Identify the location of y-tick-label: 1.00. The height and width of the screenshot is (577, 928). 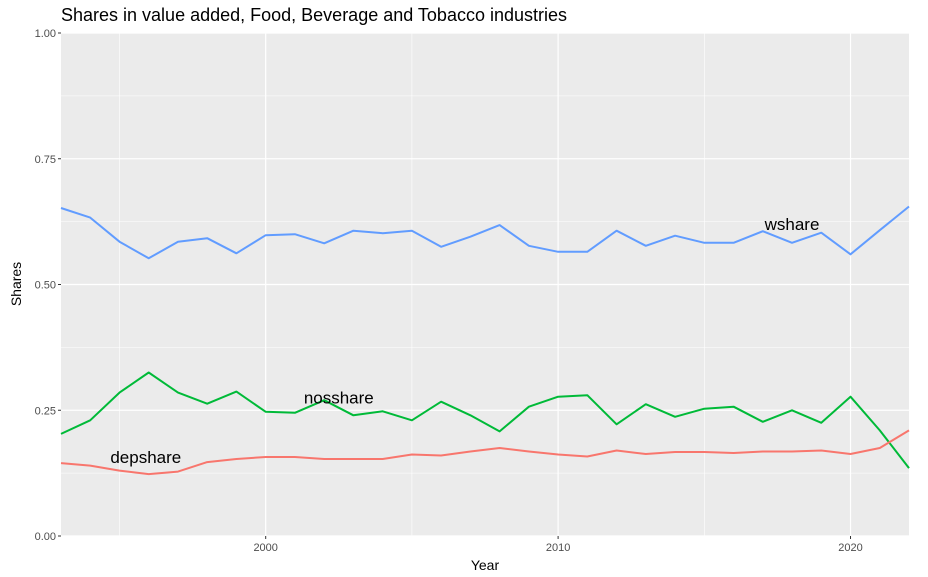
(45, 34).